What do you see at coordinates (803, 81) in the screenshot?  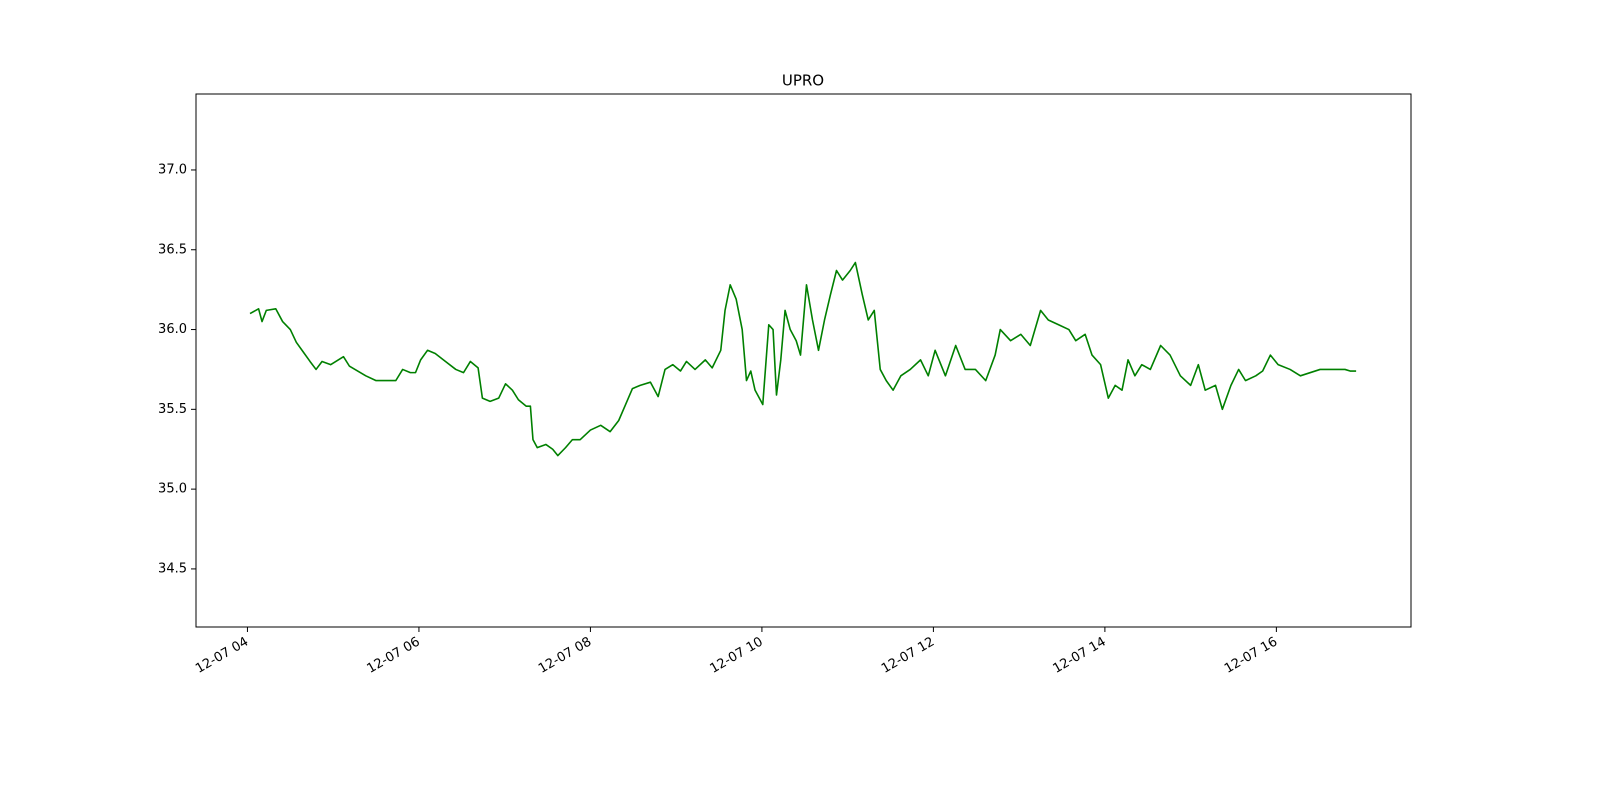 I see `chart-title: UPRO` at bounding box center [803, 81].